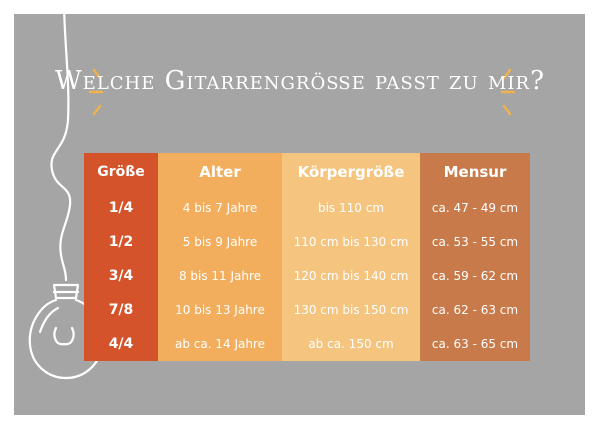 The image size is (600, 432). I want to click on cell-alter: 10 bis 13 Jahre, so click(220, 310).